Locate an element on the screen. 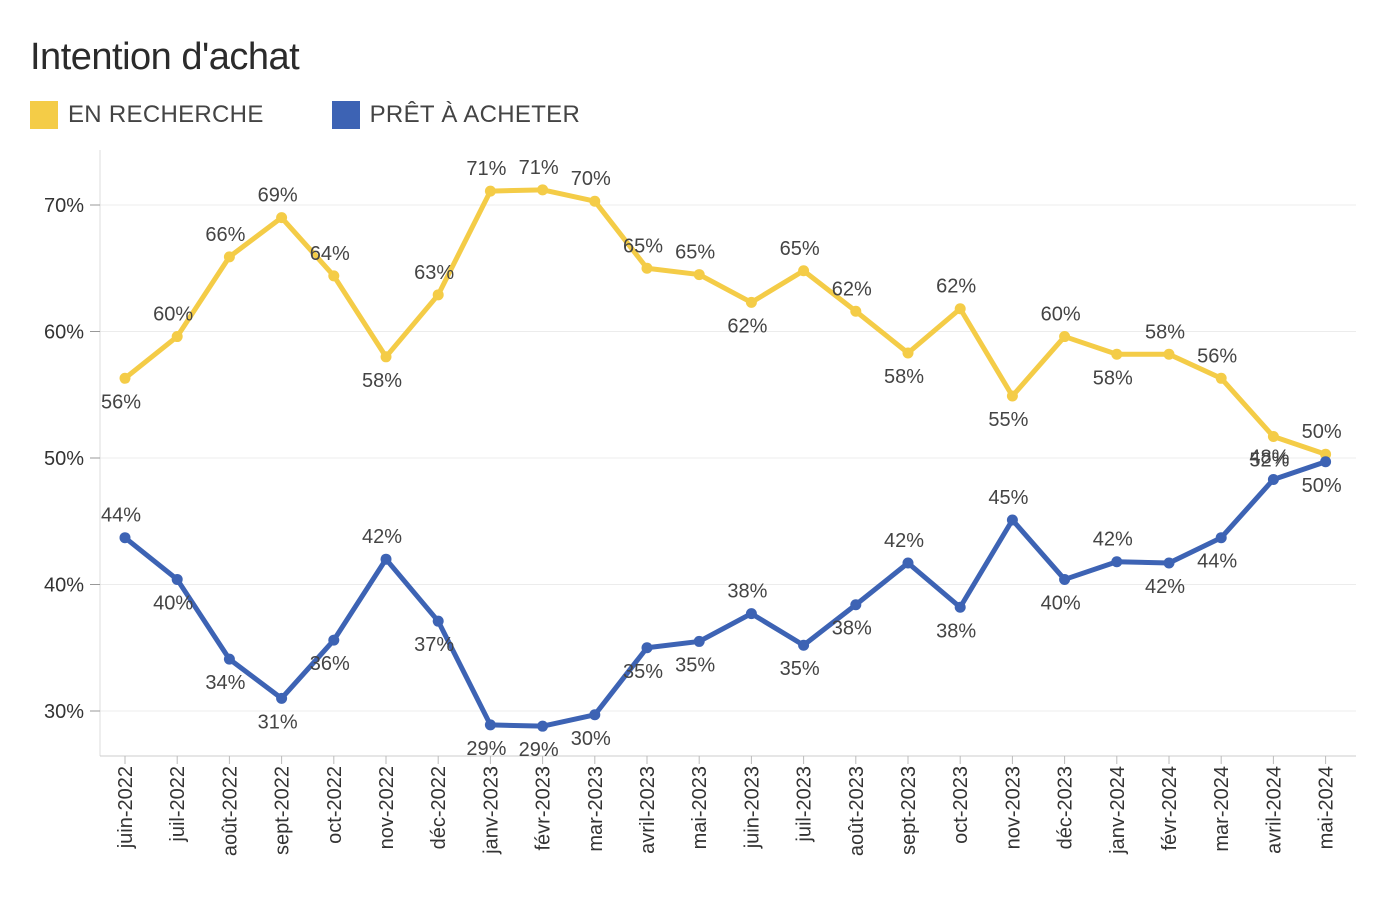 This screenshot has height=900, width=1380. data-label: 50% is located at coordinates (1322, 432).